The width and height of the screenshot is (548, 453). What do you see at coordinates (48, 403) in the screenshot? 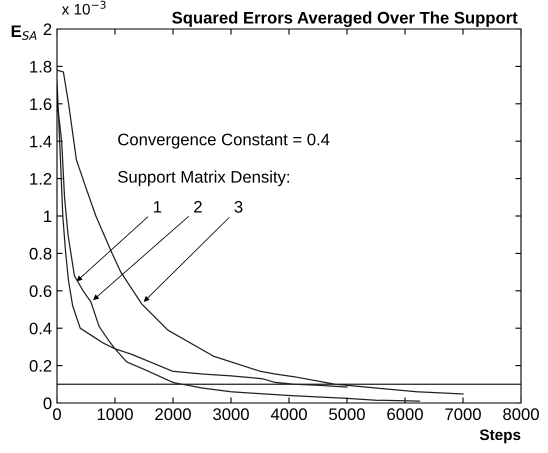
I see `y-tick-label: 0` at bounding box center [48, 403].